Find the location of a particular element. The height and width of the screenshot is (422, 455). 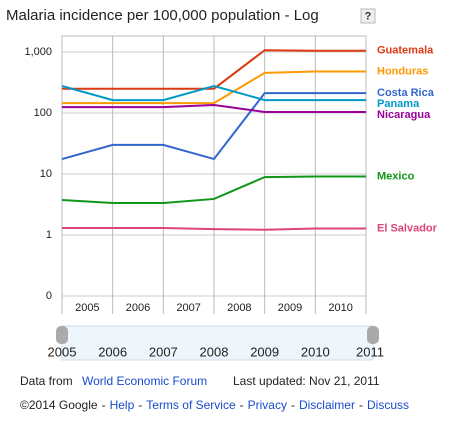

slider-label: 2009 is located at coordinates (264, 351).